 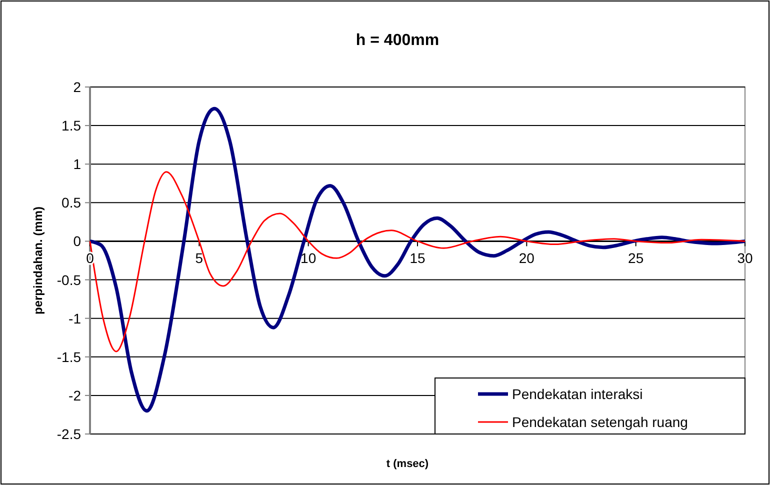 What do you see at coordinates (75, 395) in the screenshot?
I see `y-tick-label: -2` at bounding box center [75, 395].